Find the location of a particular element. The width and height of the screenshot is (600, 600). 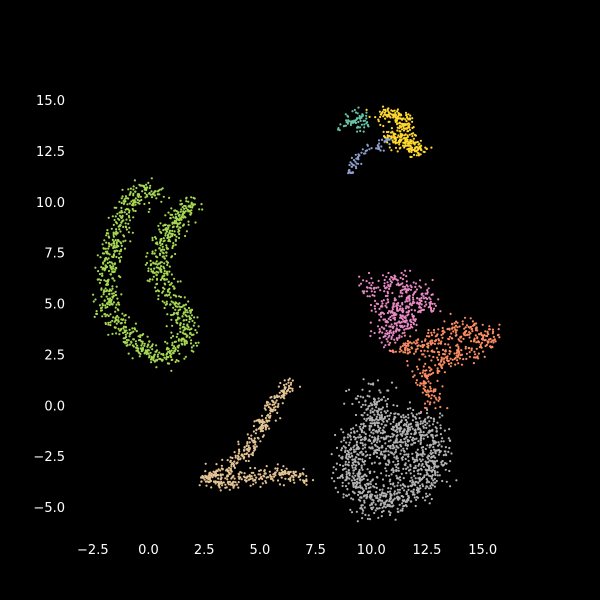

x-tick-label: 12.5 is located at coordinates (427, 550).